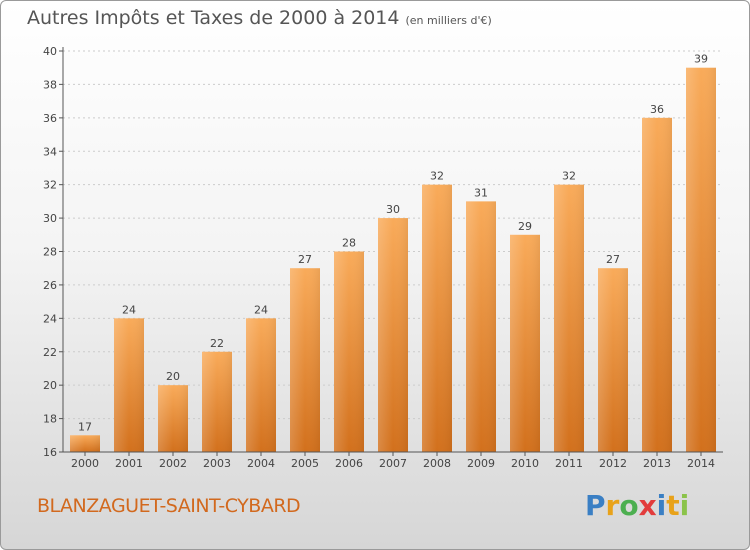 This screenshot has width=750, height=550. I want to click on y-tick-label: 34, so click(50, 151).